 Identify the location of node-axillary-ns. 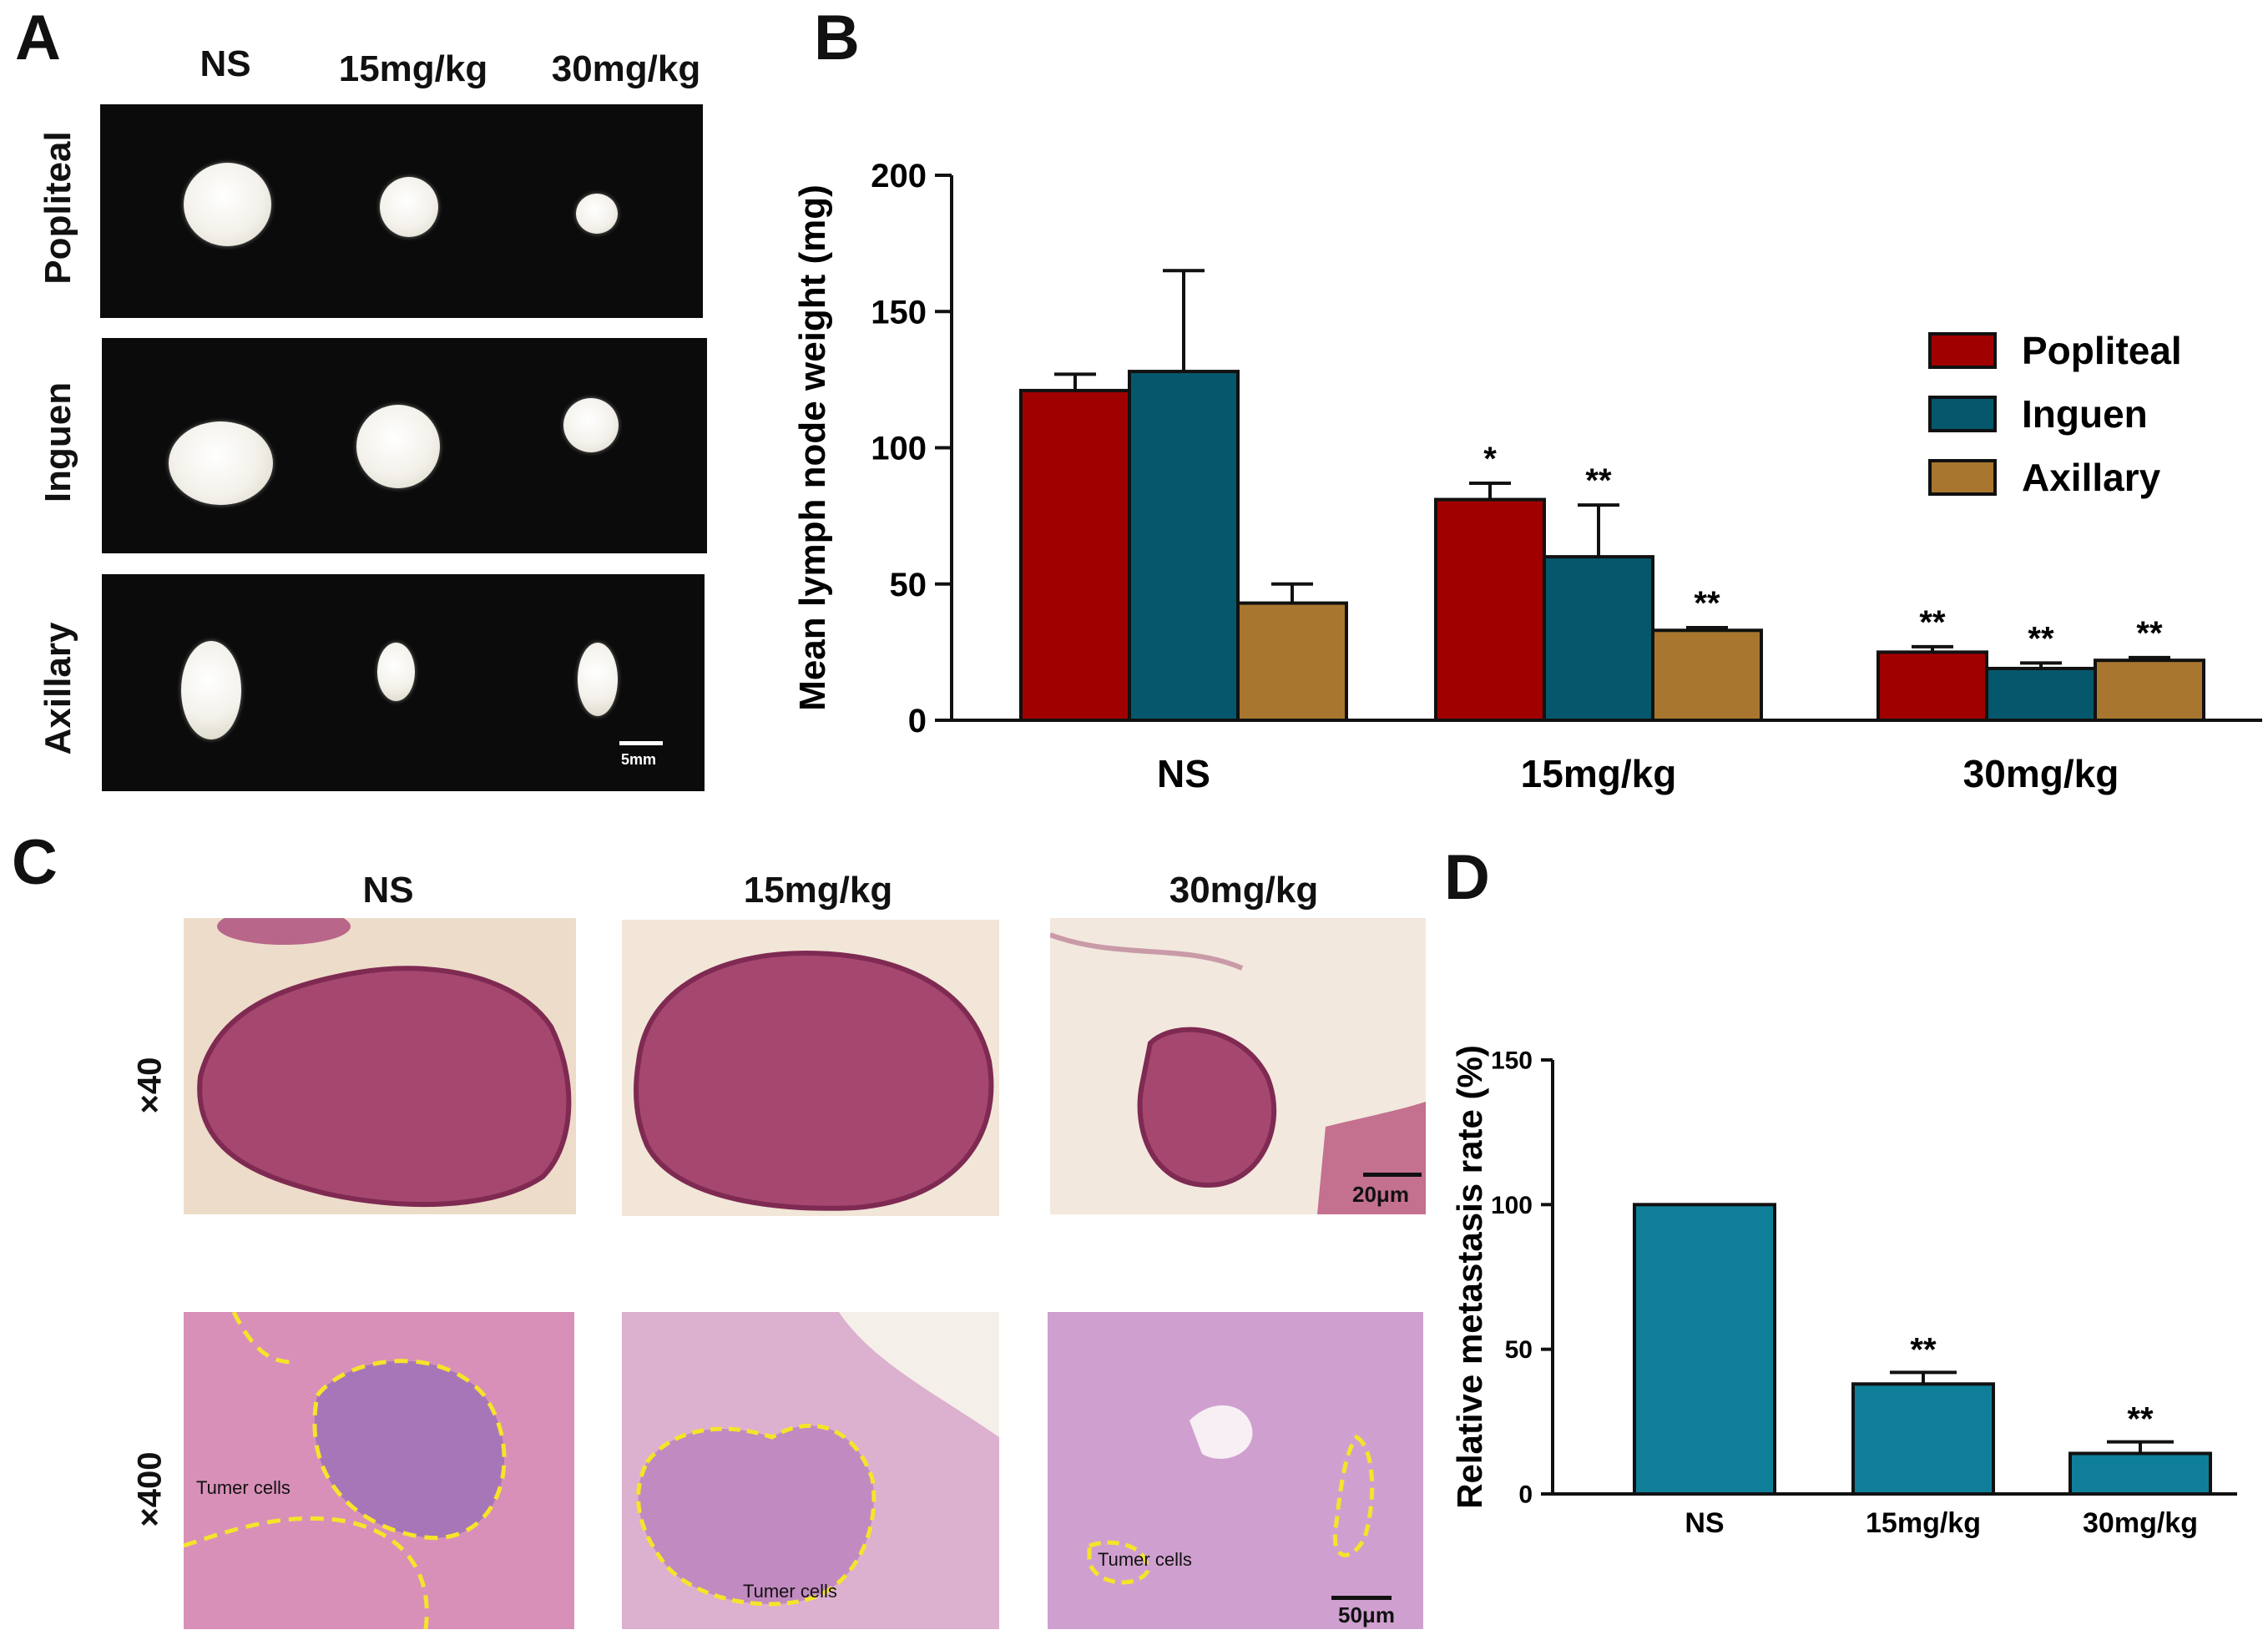
(211, 690).